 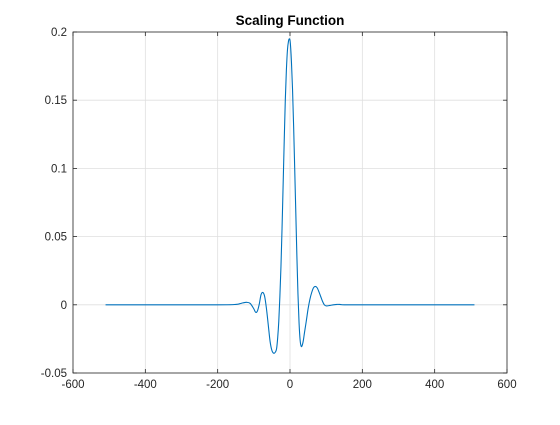 What do you see at coordinates (56, 101) in the screenshot?
I see `y-tick-label: 0.15` at bounding box center [56, 101].